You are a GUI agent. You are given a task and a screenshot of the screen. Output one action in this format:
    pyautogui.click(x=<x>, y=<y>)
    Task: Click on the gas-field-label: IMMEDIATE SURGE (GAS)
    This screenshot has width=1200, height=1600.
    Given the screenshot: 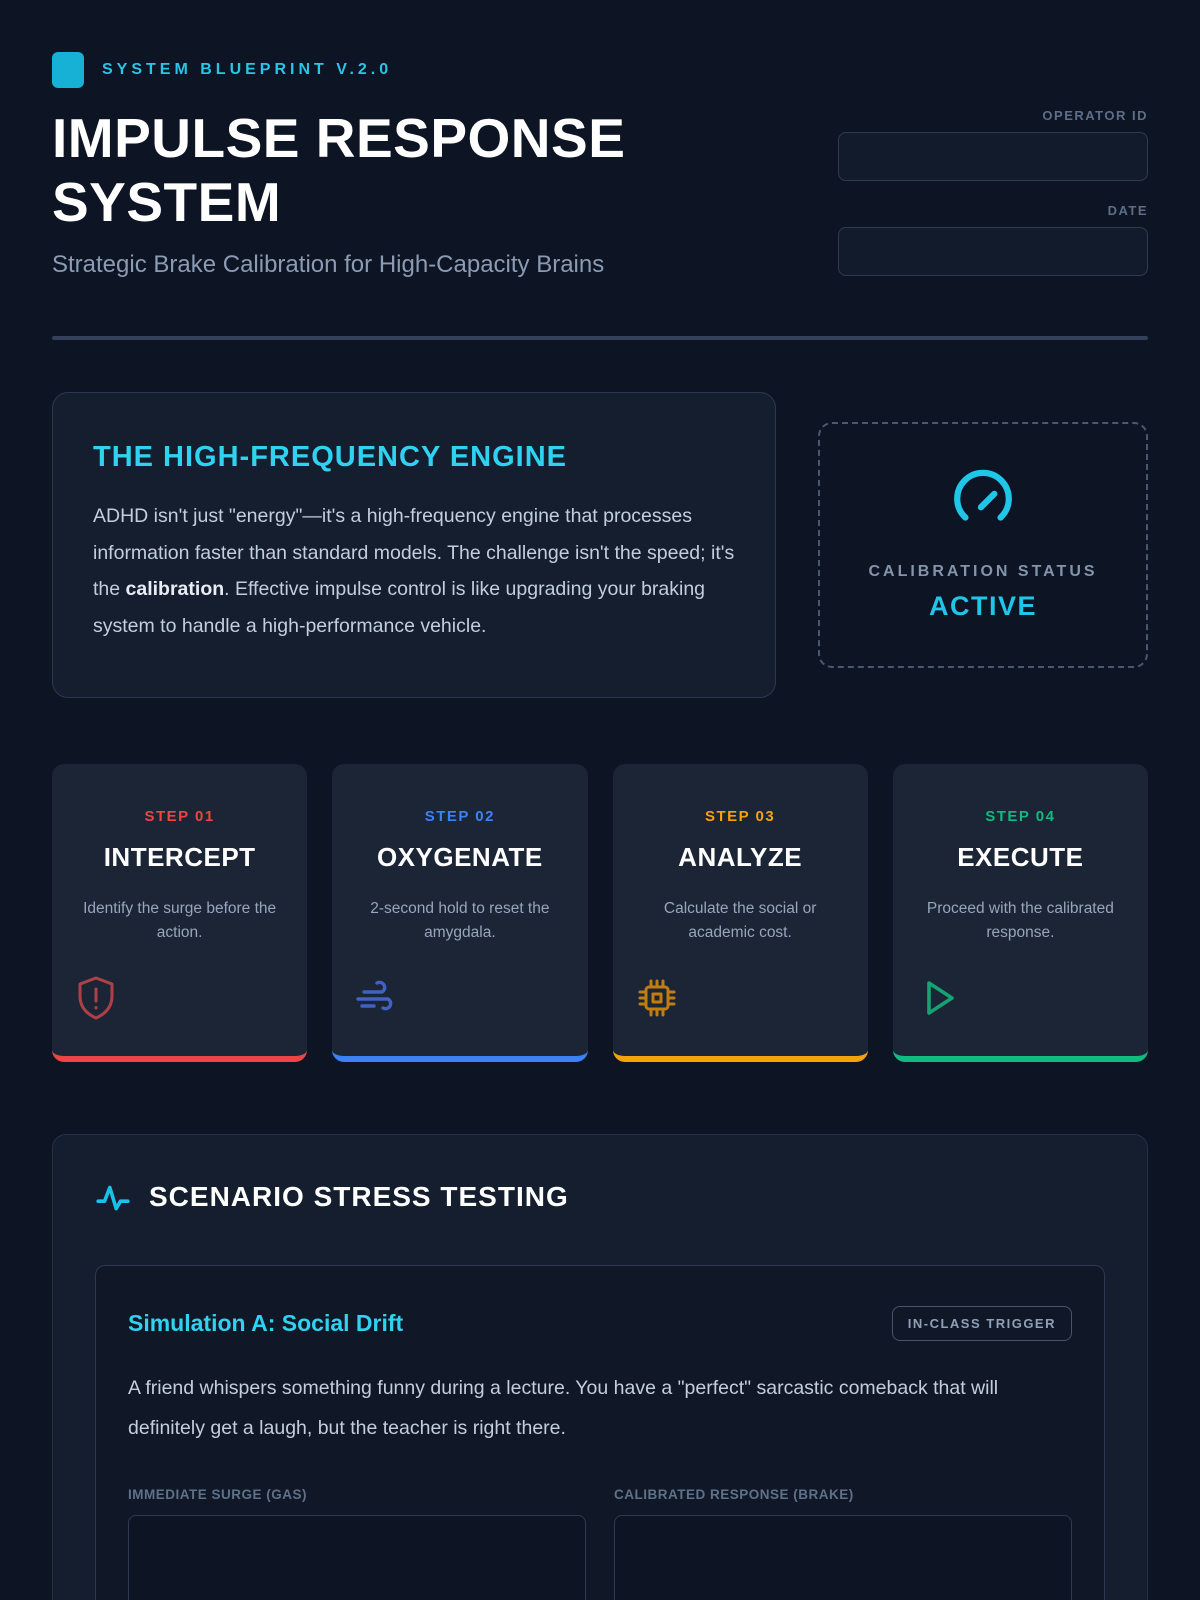 What is the action you would take?
    pyautogui.click(x=217, y=1494)
    